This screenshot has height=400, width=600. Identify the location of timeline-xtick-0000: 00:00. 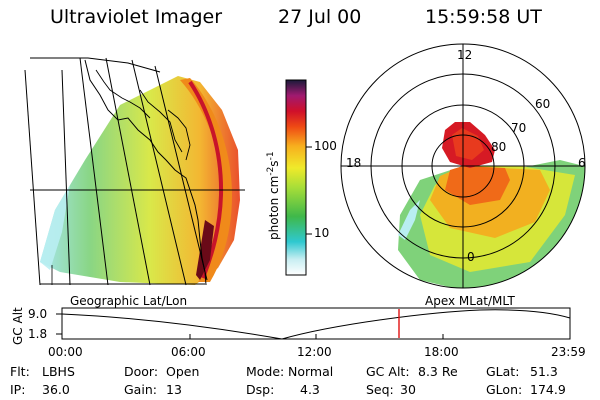
(65, 352).